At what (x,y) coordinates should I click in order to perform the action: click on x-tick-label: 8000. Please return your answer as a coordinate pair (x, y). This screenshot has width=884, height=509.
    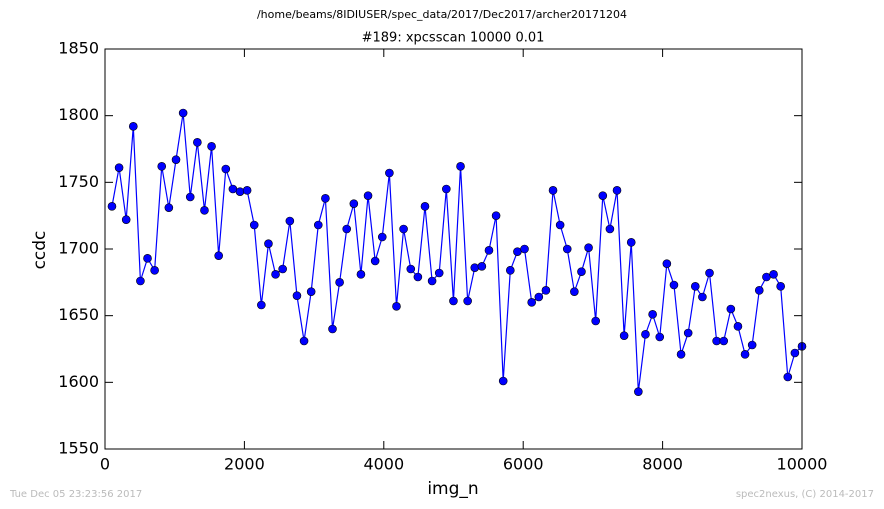
    Looking at the image, I should click on (662, 464).